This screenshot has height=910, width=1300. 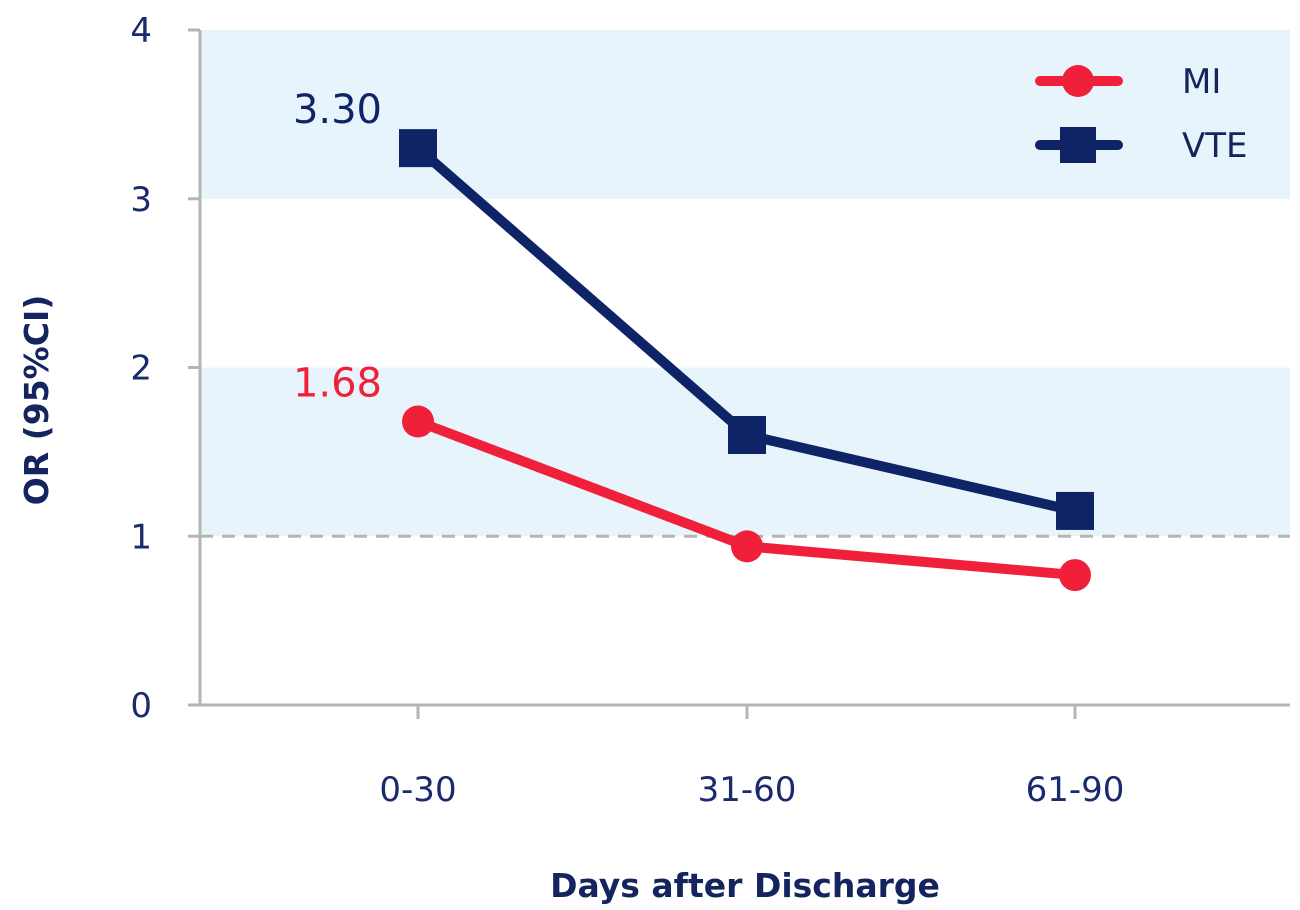 What do you see at coordinates (1078, 145) in the screenshot?
I see `legend-marker-vte` at bounding box center [1078, 145].